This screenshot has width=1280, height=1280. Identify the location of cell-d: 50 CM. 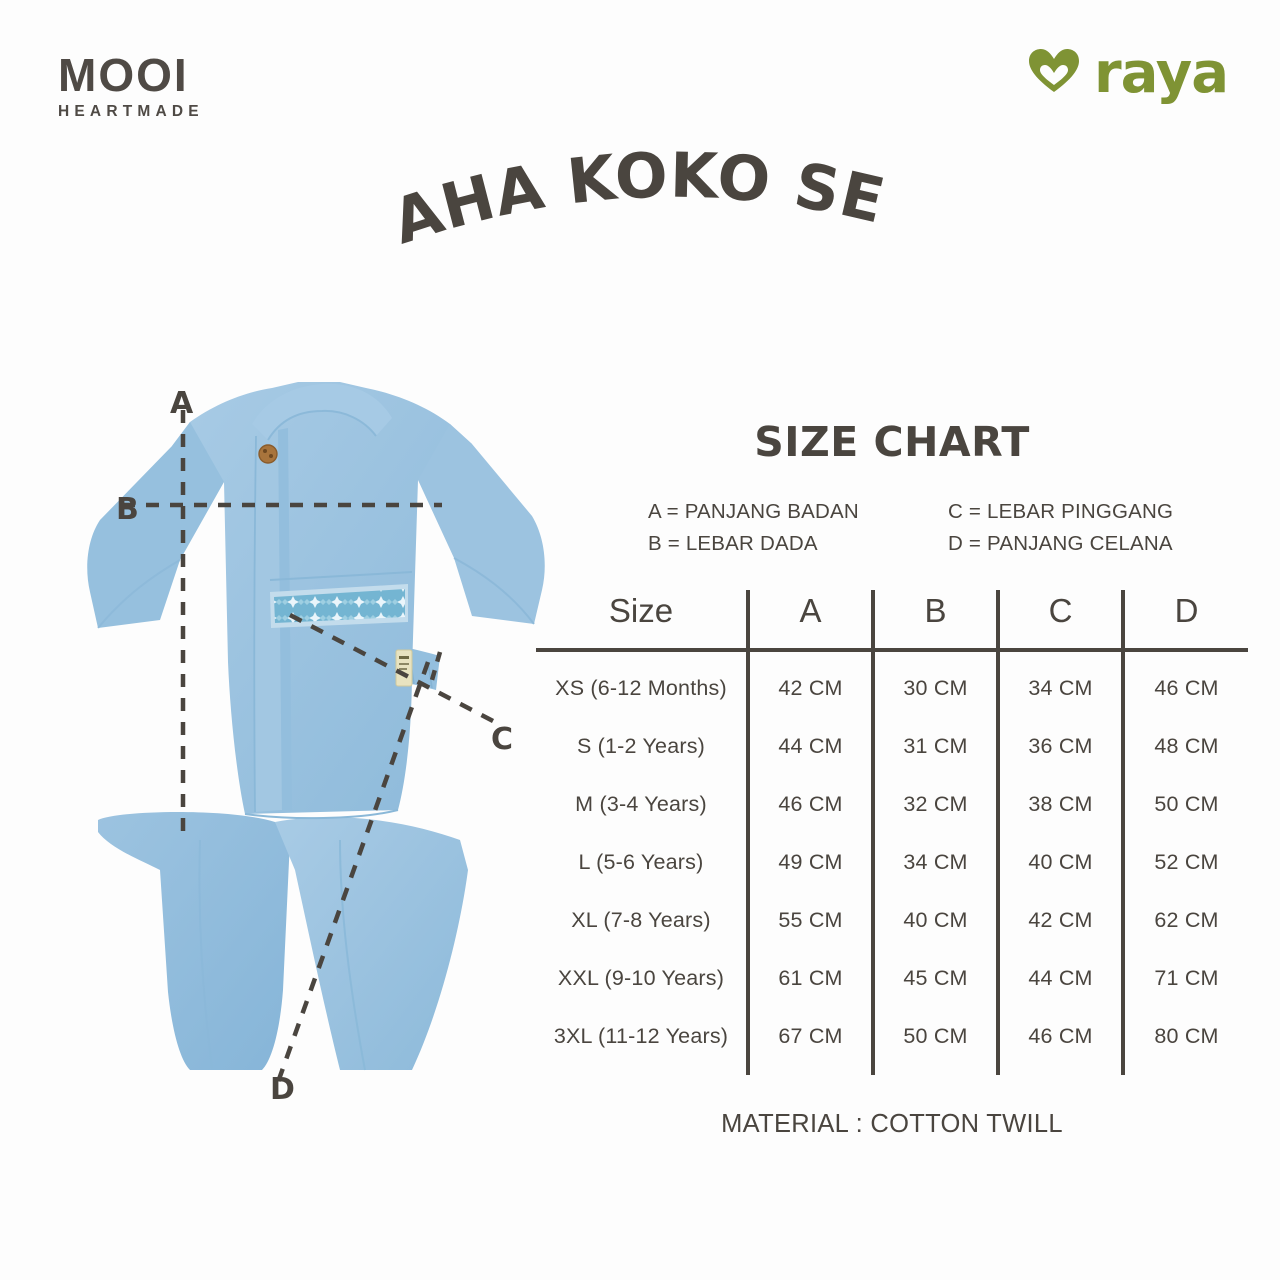
(1184, 804).